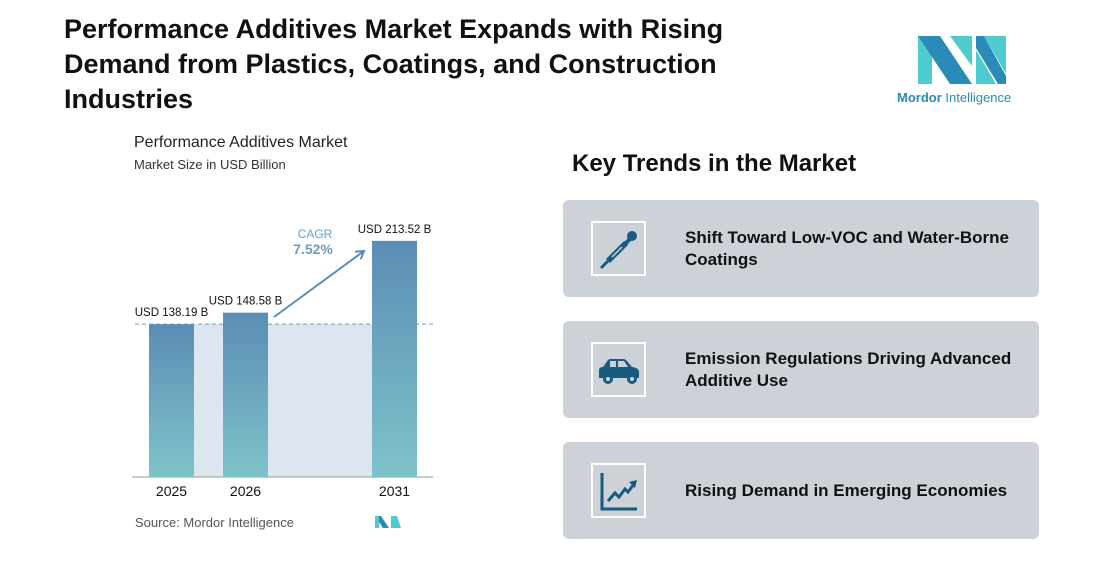 This screenshot has width=1117, height=570. What do you see at coordinates (394, 358) in the screenshot?
I see `bar-2031` at bounding box center [394, 358].